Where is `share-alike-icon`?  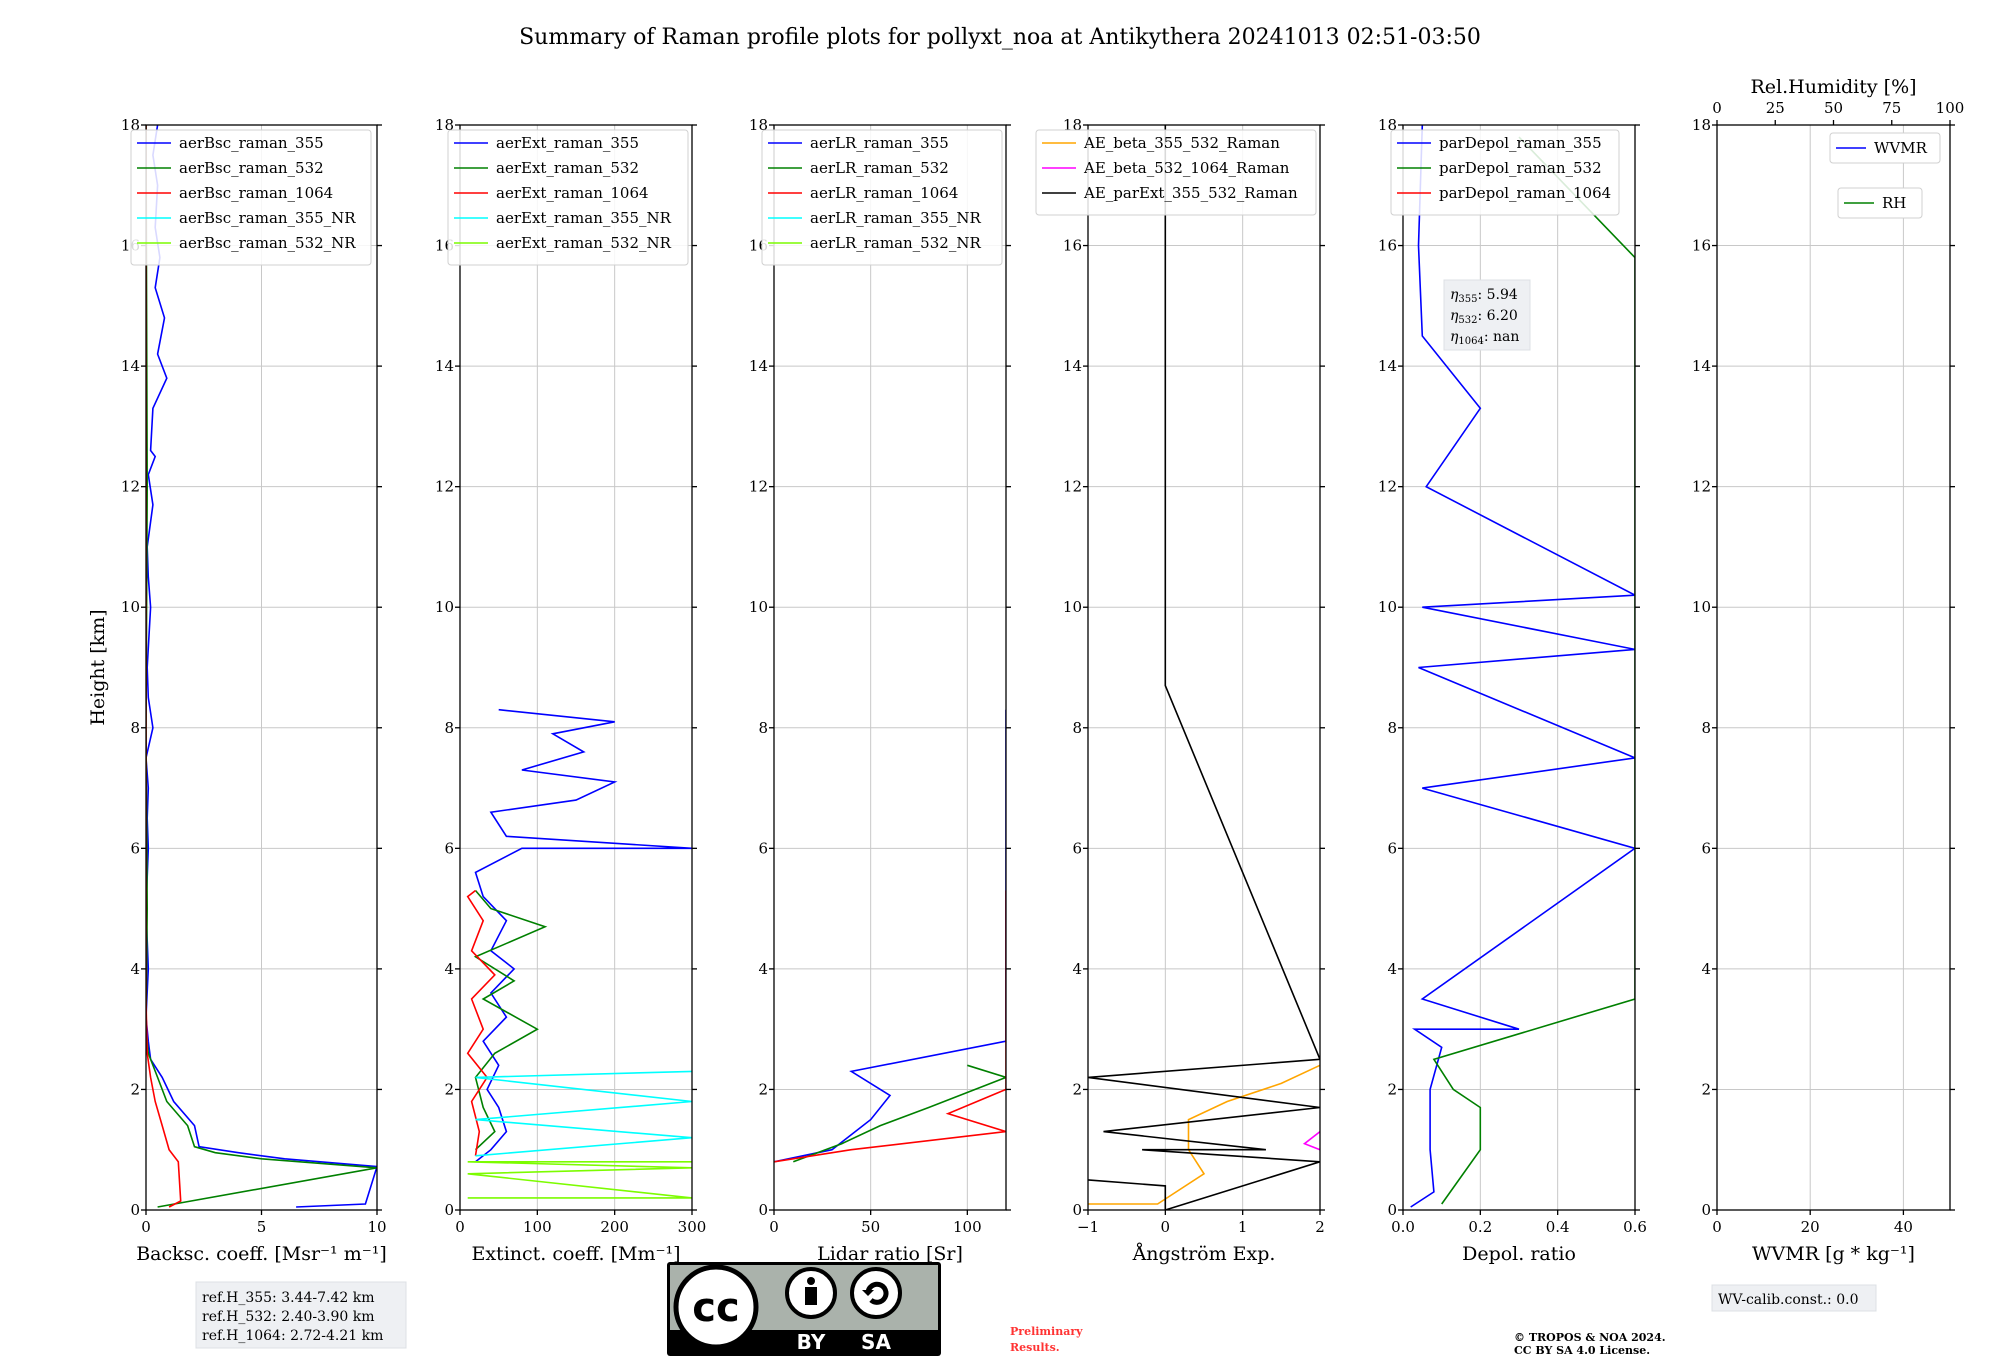
share-alike-icon is located at coordinates (876, 1293).